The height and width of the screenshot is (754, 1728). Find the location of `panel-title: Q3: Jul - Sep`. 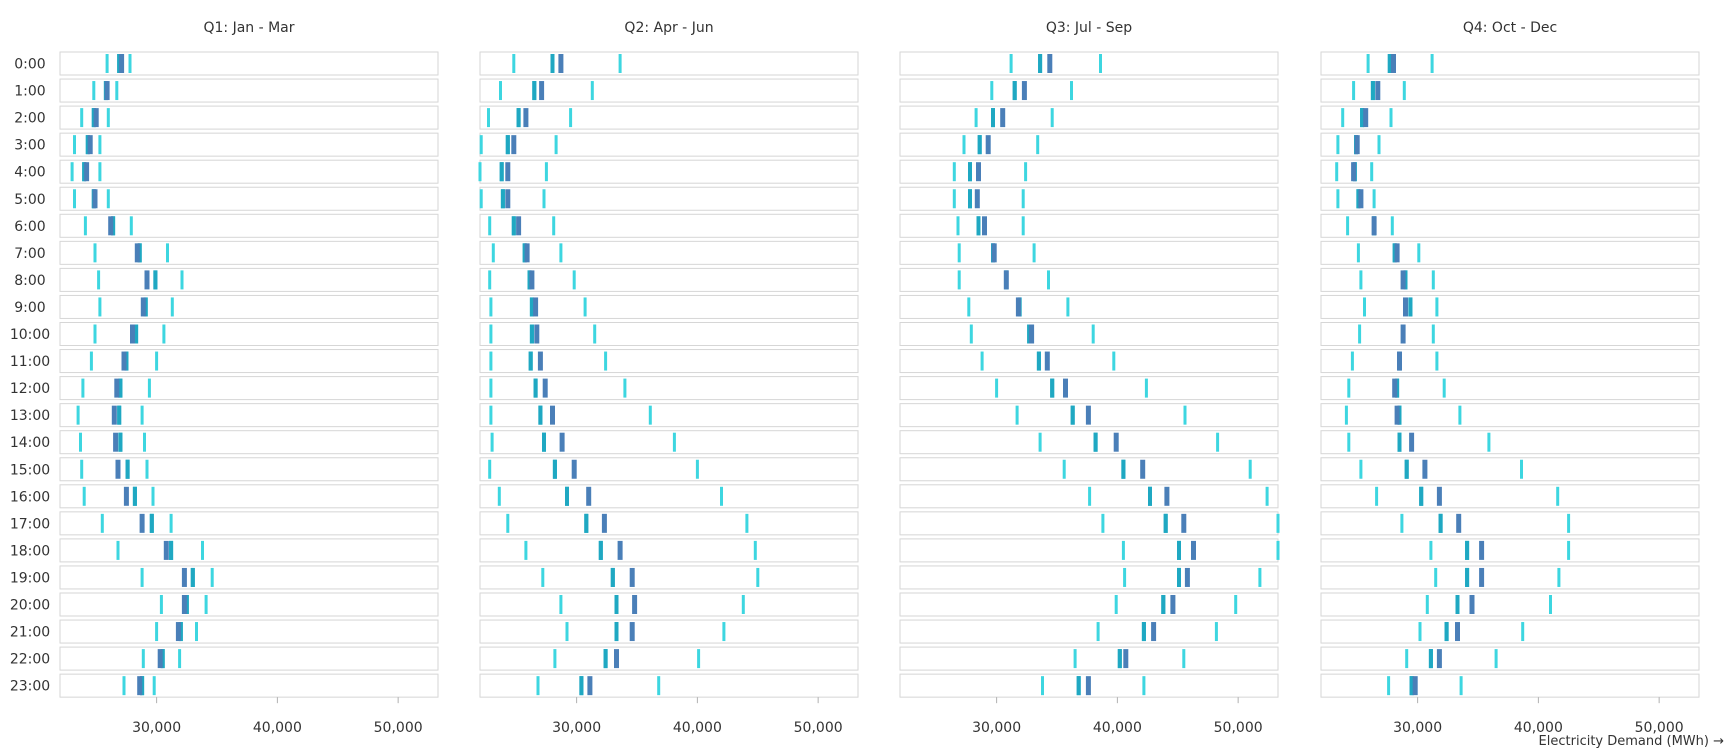

panel-title: Q3: Jul - Sep is located at coordinates (1089, 28).